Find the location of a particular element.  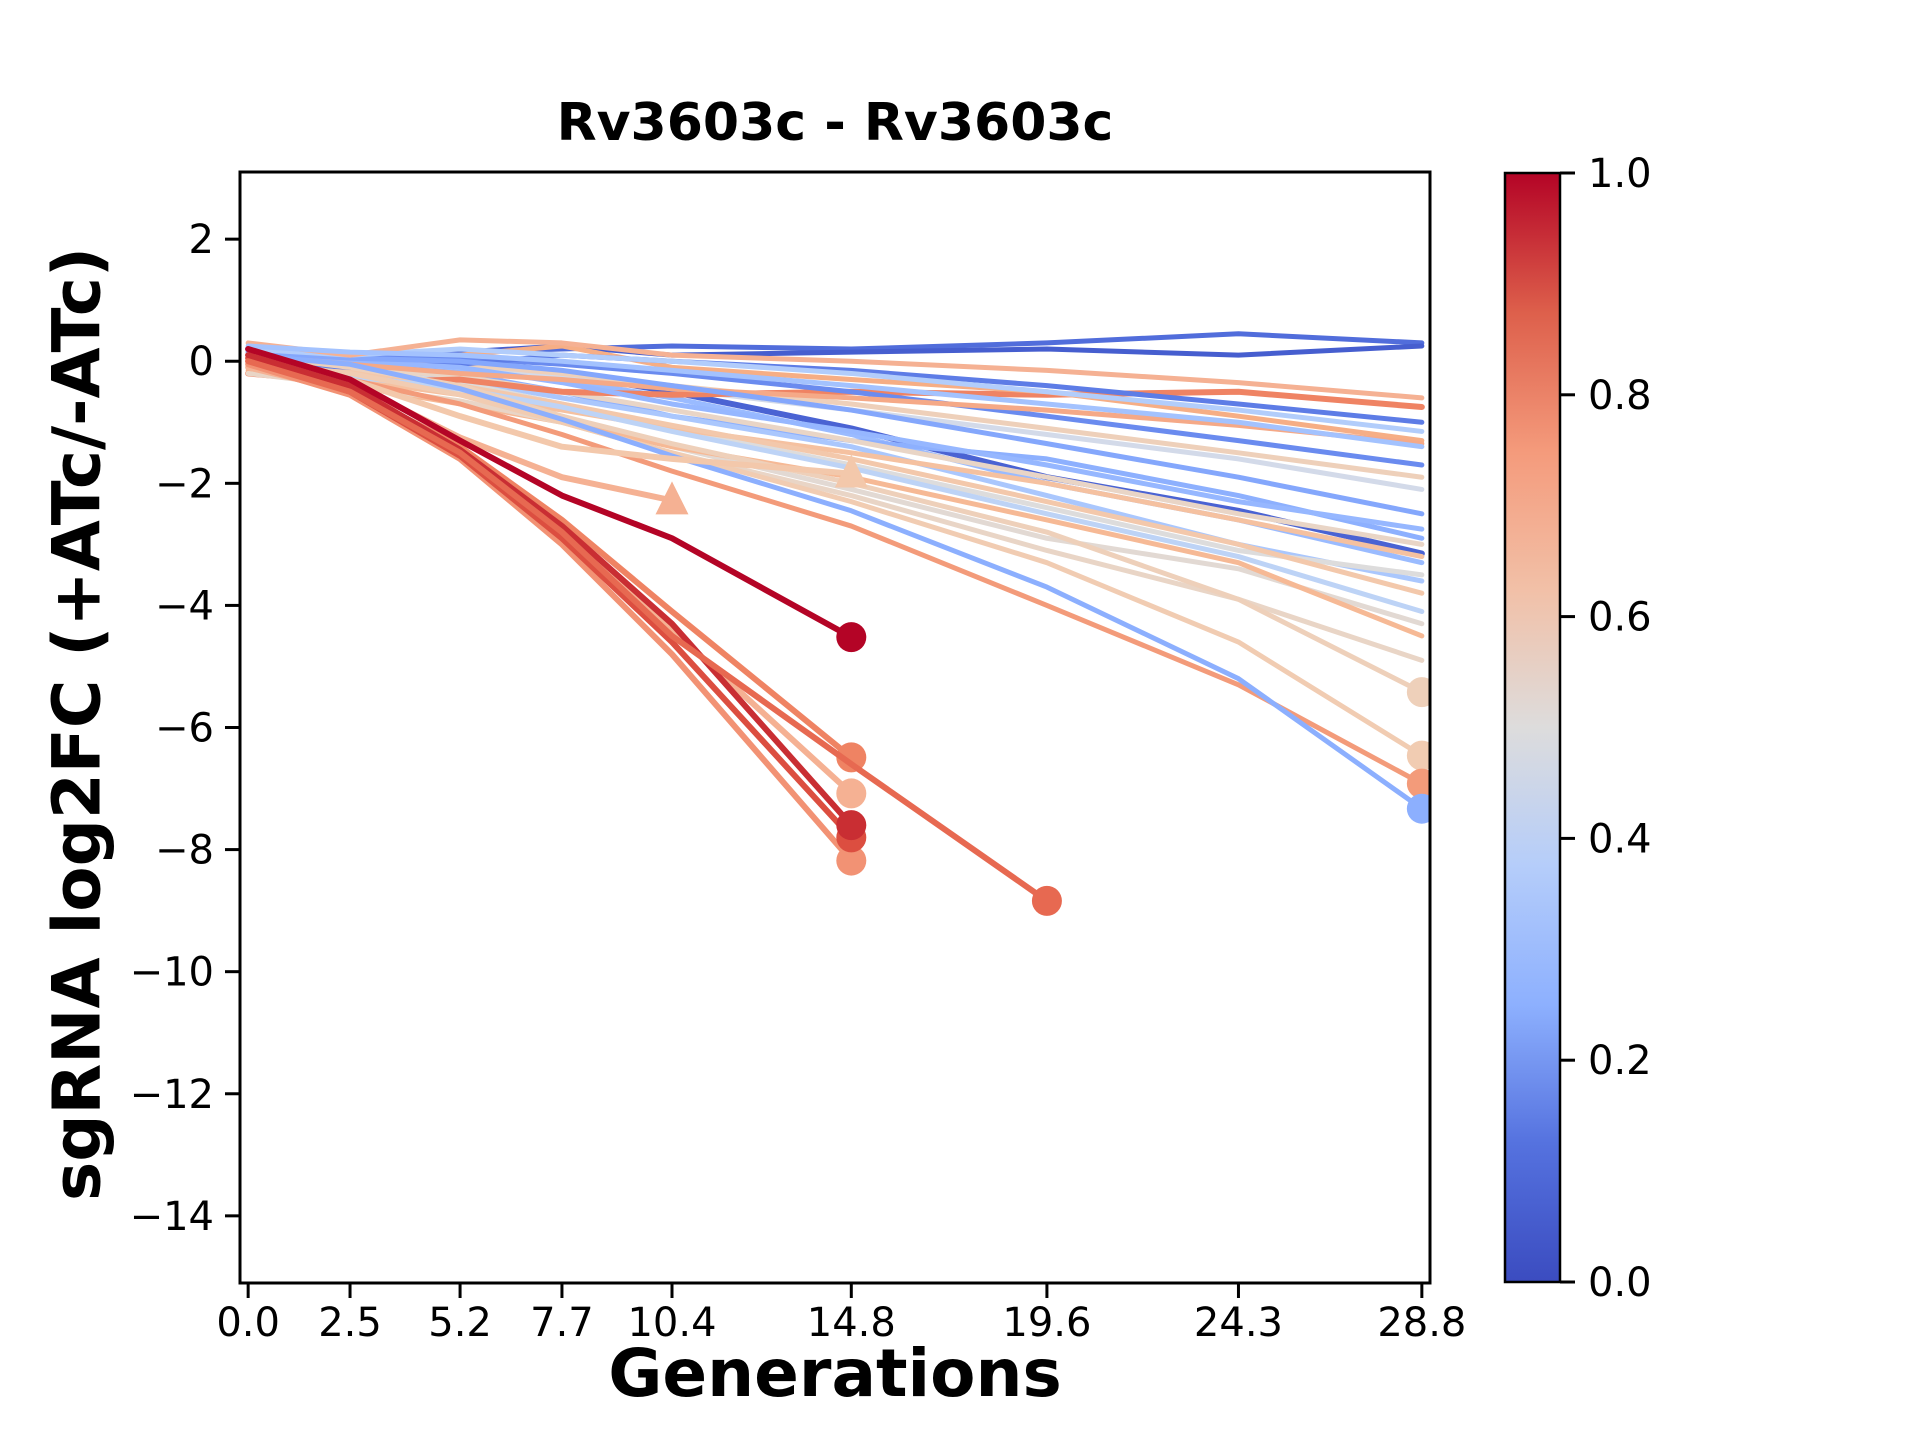

x-tick-label: 7.7 is located at coordinates (562, 1323).